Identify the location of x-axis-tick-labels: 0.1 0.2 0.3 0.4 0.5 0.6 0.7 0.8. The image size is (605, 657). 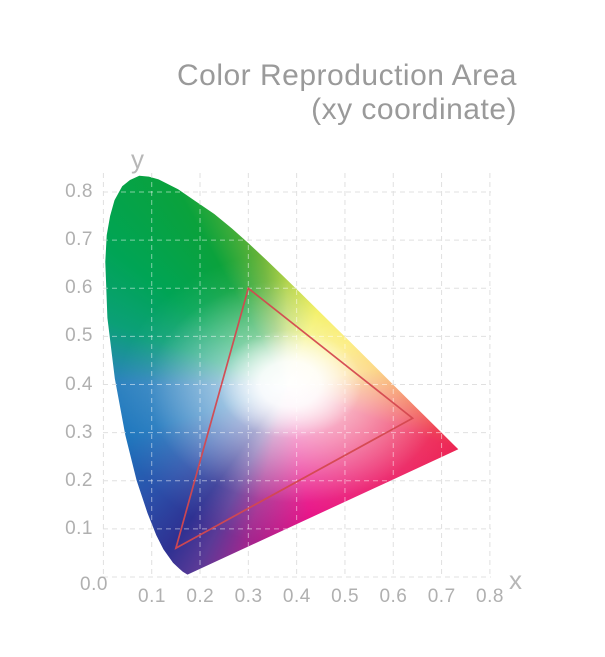
(321, 597).